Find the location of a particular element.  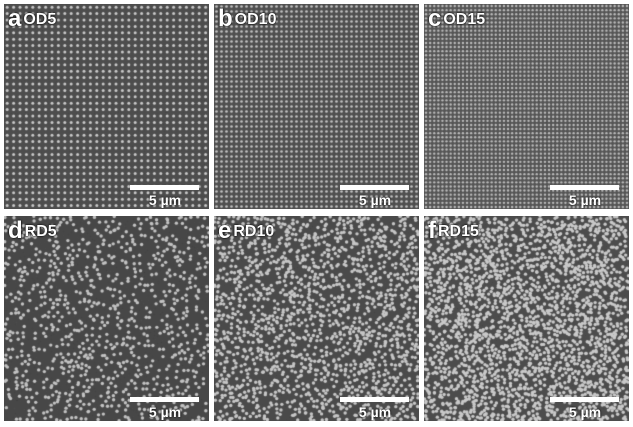

panel-letter: f is located at coordinates (432, 230).